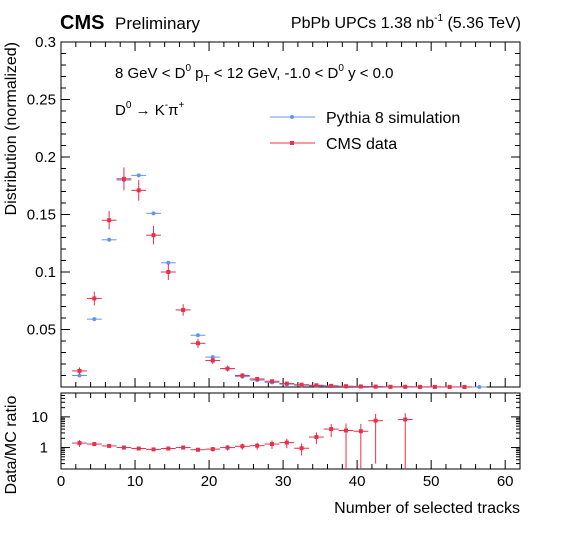  Describe the element at coordinates (45, 272) in the screenshot. I see `main-y-tick-label: 0.1` at that location.